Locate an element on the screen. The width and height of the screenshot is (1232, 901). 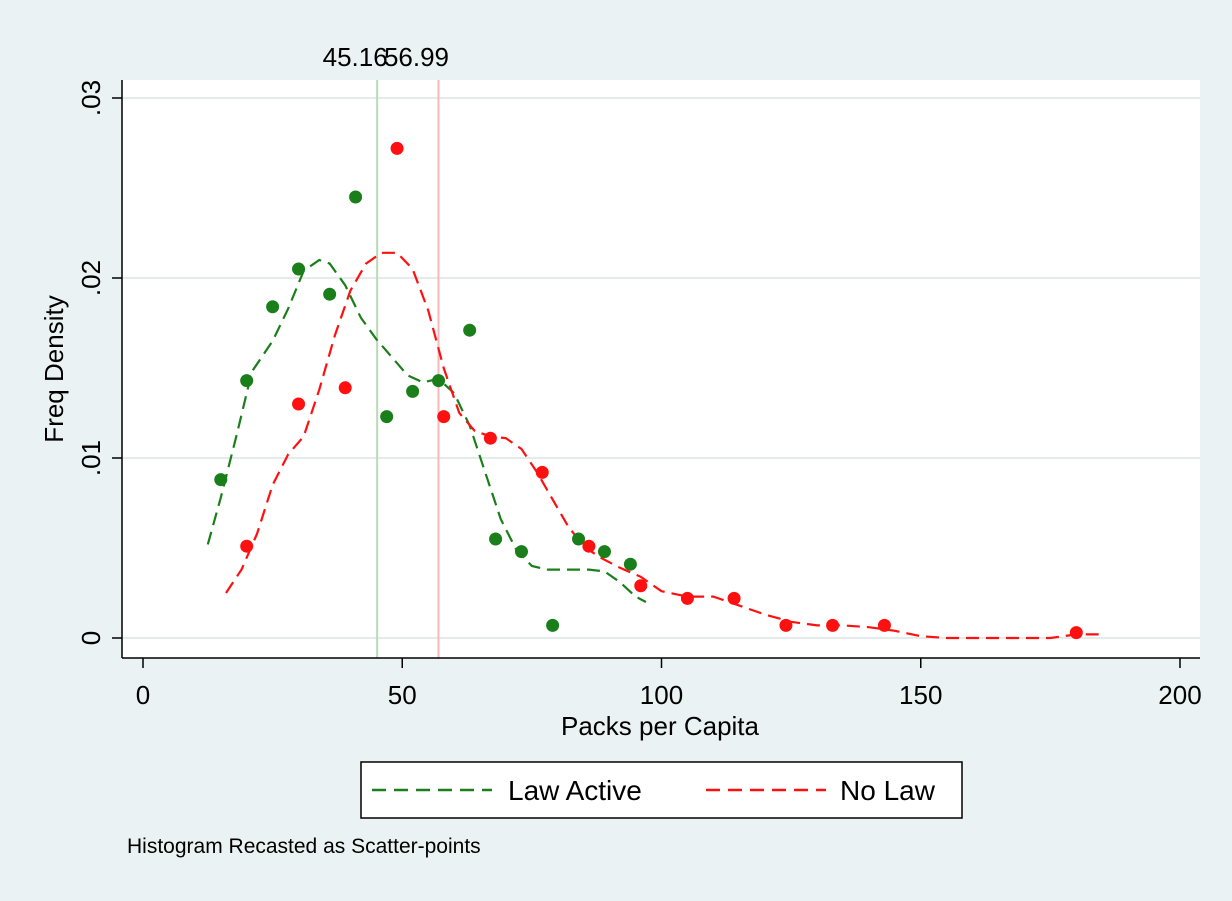
reference-line-label: 45.16 is located at coordinates (355, 57).